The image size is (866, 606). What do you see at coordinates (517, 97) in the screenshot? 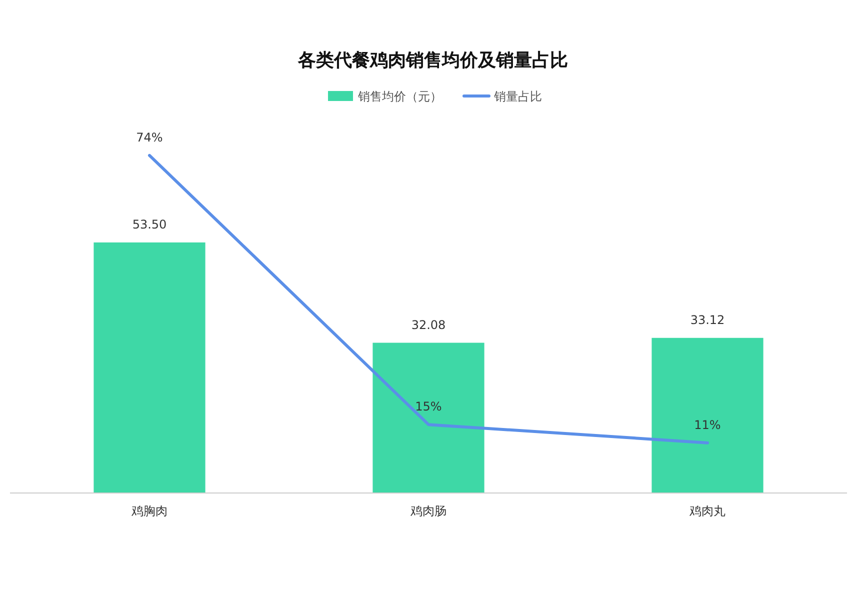
I see `legend-label: 销量占比` at bounding box center [517, 97].